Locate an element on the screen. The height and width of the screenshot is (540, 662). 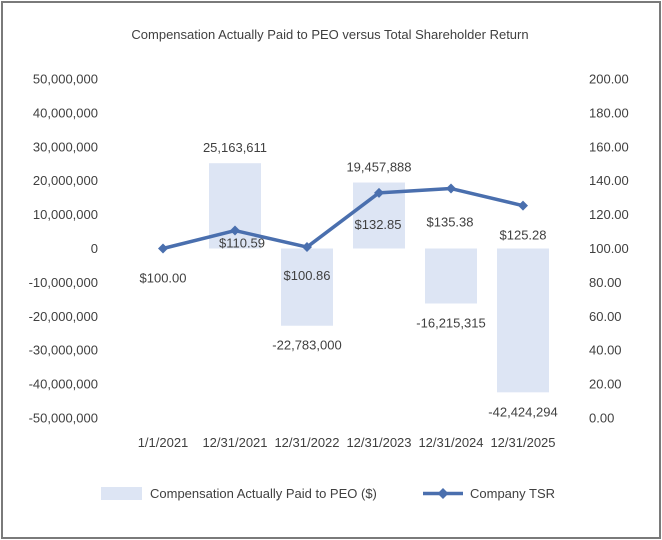
x-tick-label: 1/1/2021 is located at coordinates (163, 442).